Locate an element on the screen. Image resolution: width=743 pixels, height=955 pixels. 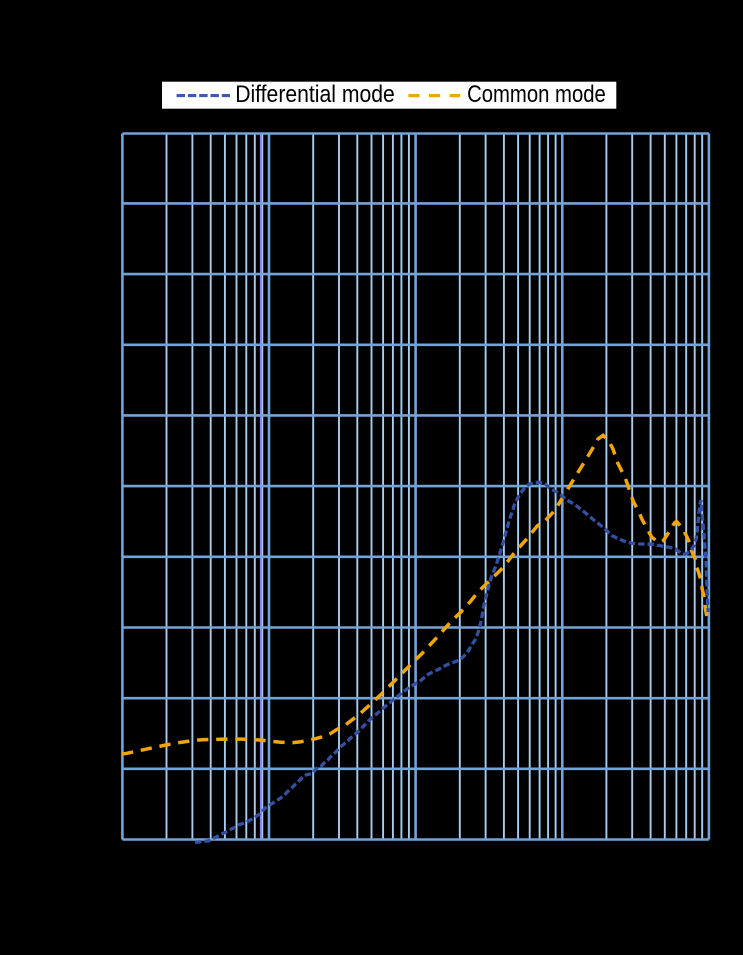
svg-text: Common mode is located at coordinates (536, 94).